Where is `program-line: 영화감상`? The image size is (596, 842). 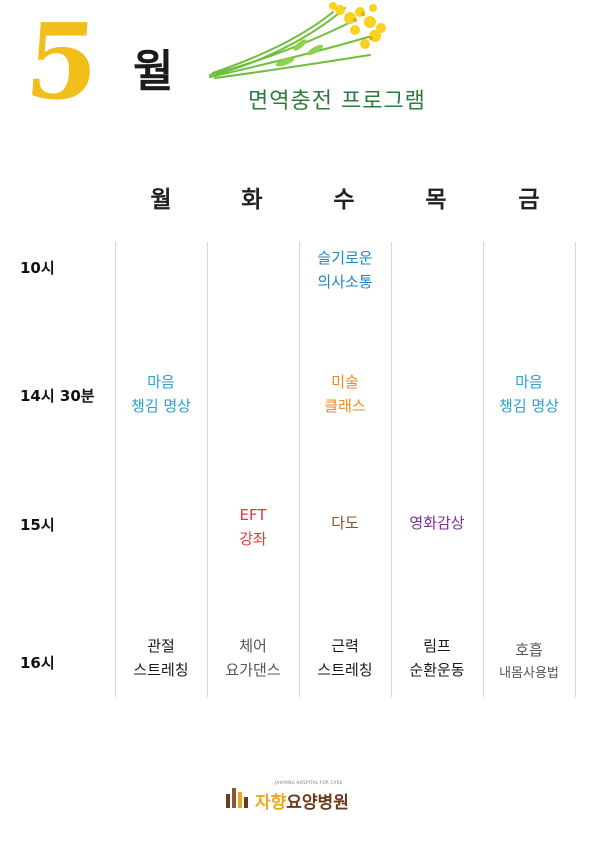
program-line: 영화감상 is located at coordinates (437, 523).